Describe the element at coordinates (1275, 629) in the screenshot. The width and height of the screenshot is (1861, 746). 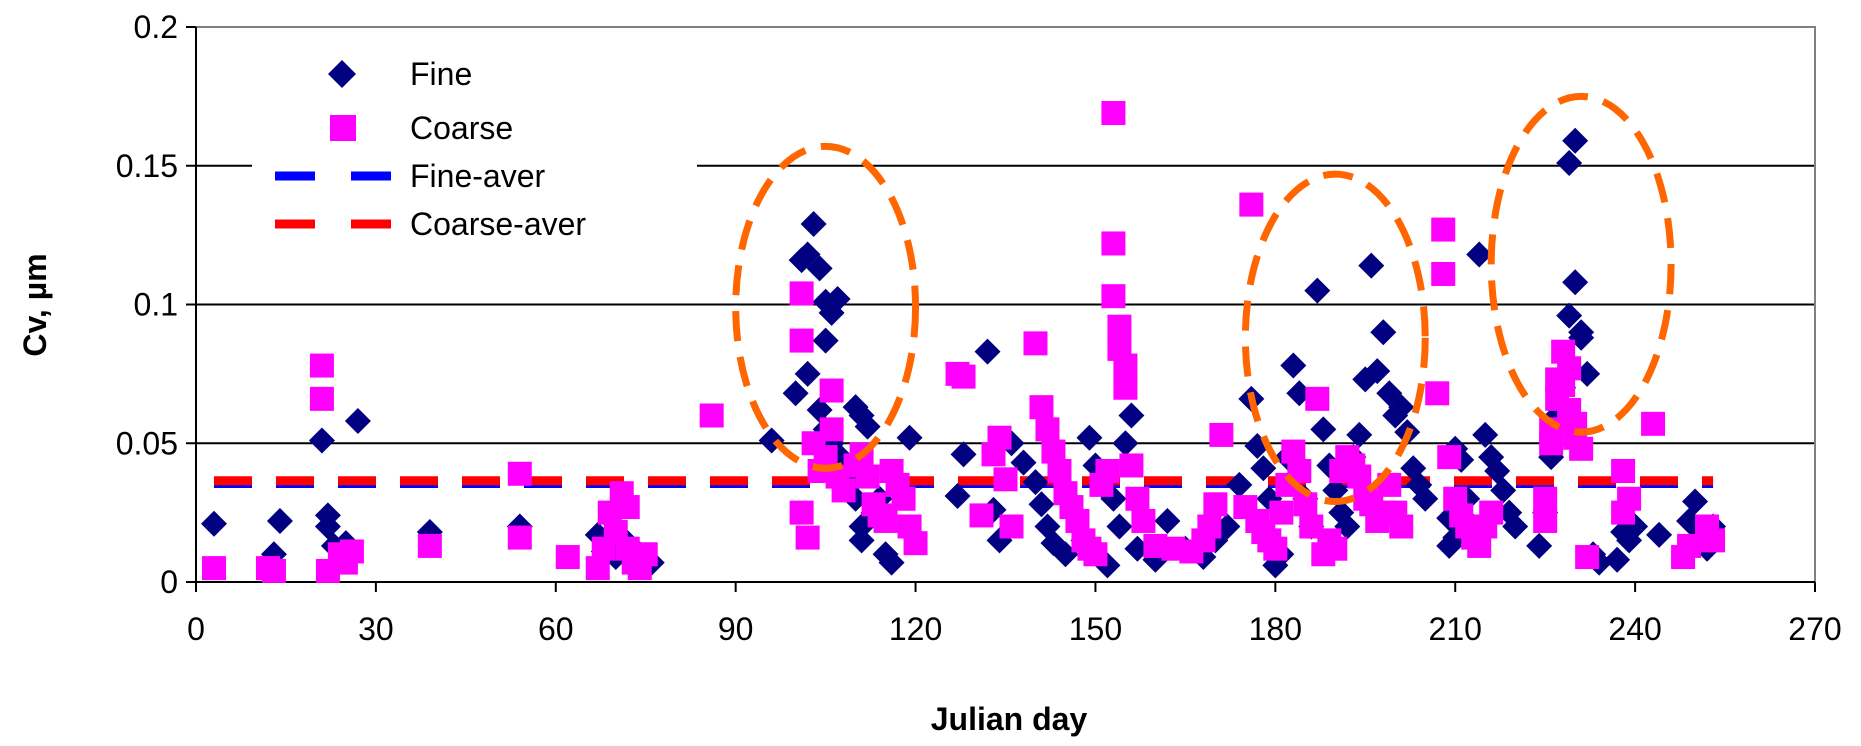
I see `x-tick-label: 180` at that location.